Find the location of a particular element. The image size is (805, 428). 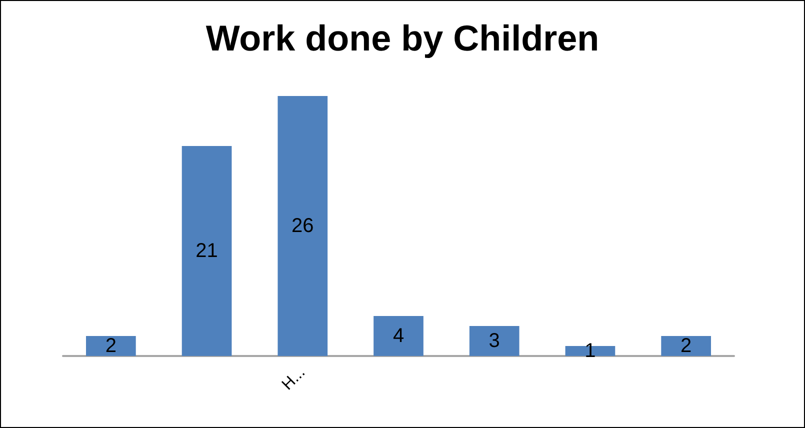

data-label: 4 is located at coordinates (398, 336).